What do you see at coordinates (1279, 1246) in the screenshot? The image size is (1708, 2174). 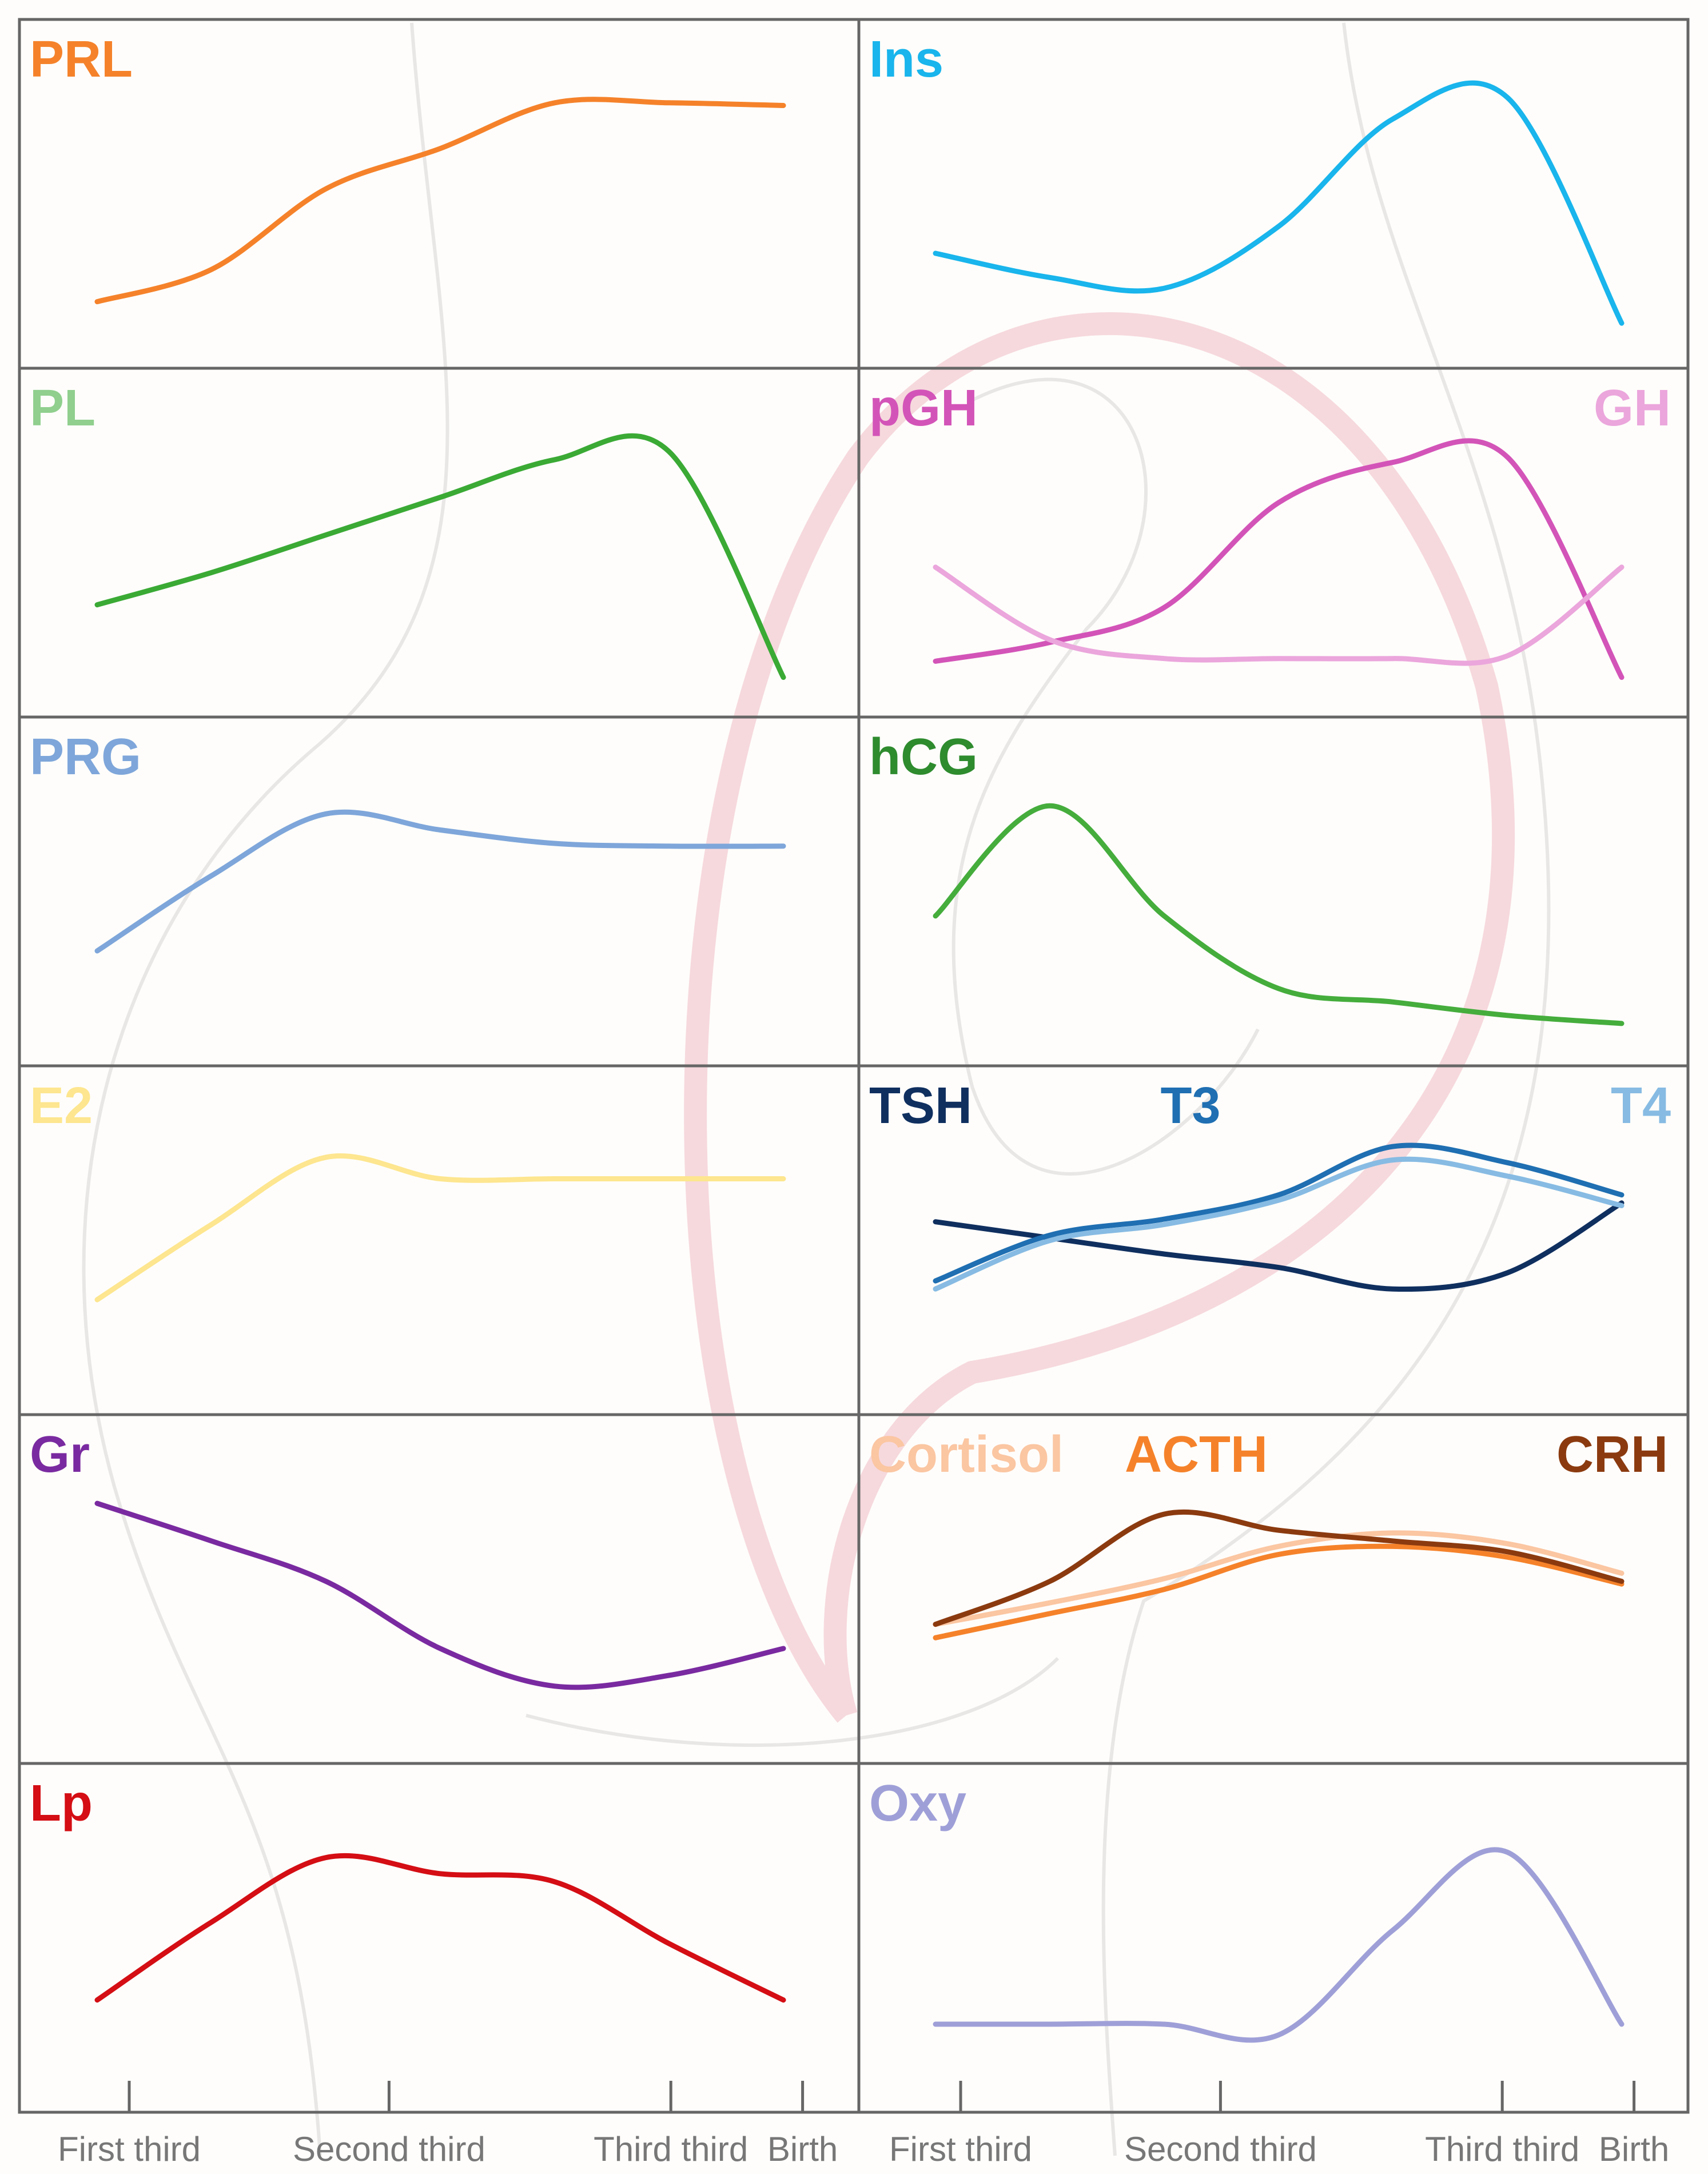 I see `series-line-tsh` at bounding box center [1279, 1246].